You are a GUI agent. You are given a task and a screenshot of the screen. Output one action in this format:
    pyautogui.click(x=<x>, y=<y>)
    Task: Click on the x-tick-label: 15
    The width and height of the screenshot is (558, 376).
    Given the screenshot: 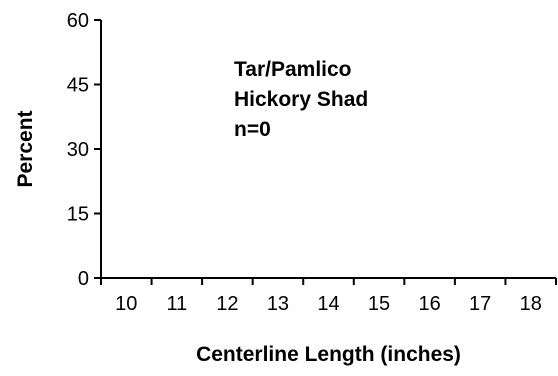 What is the action you would take?
    pyautogui.click(x=379, y=304)
    